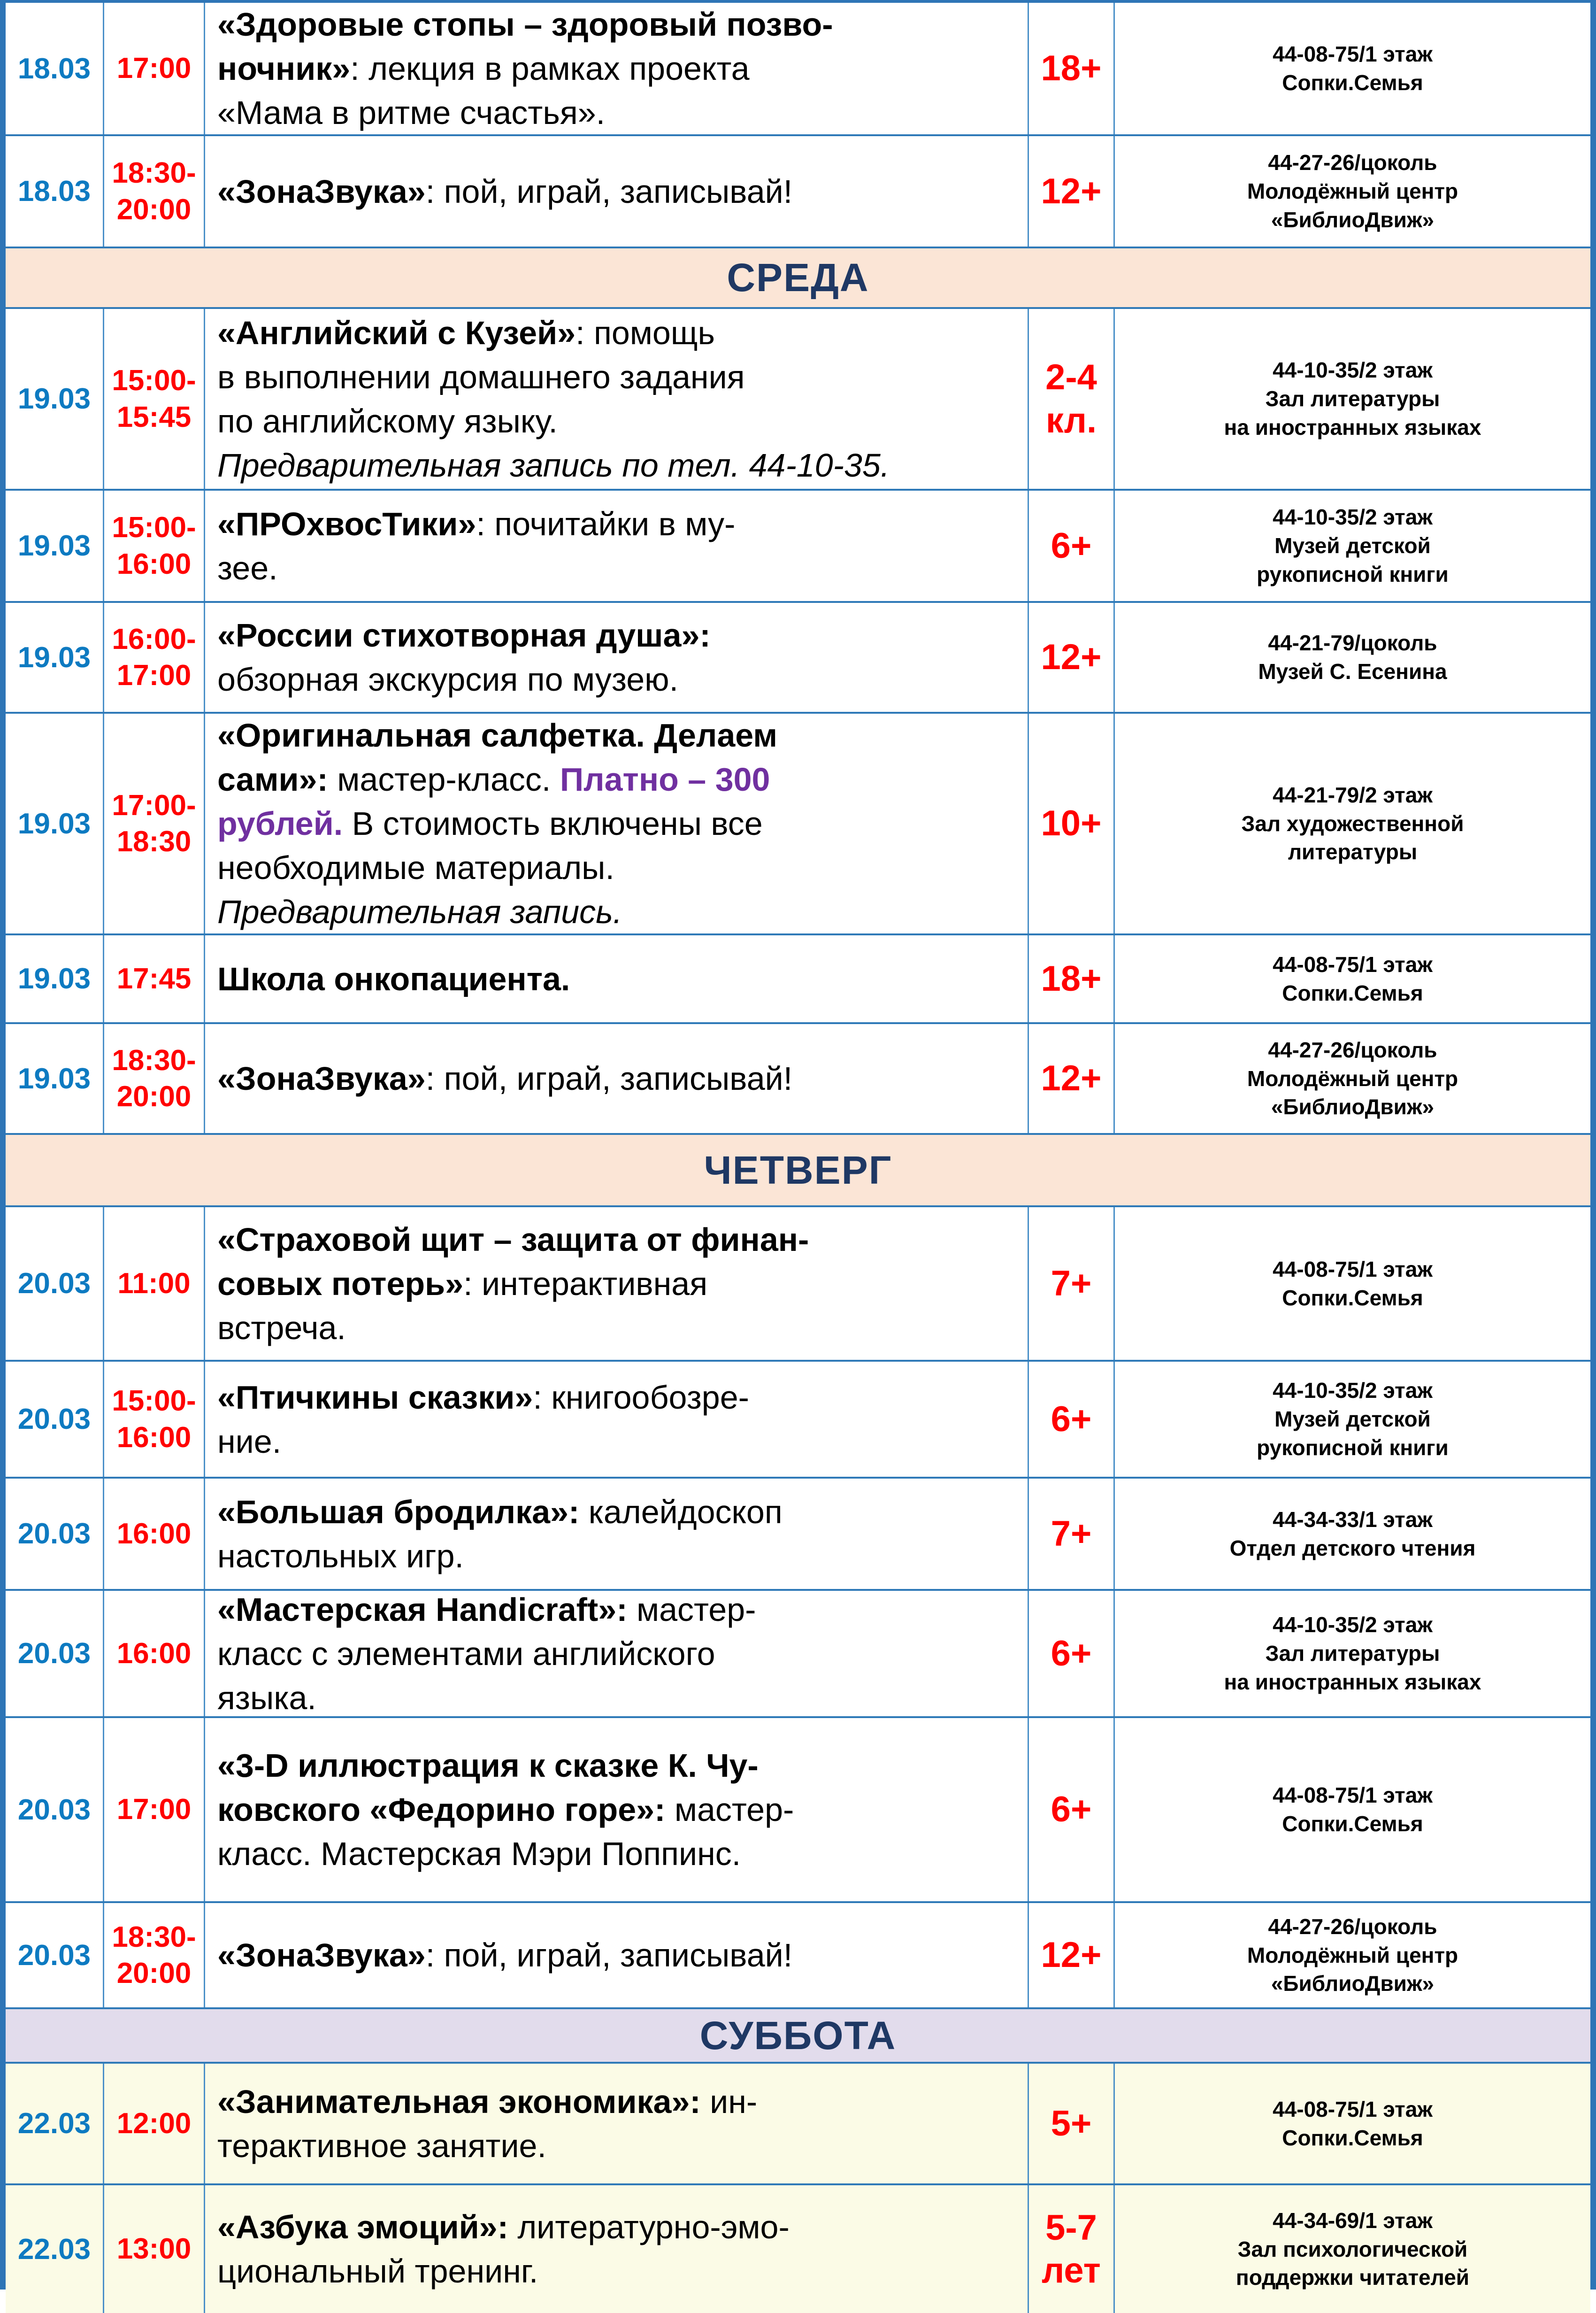 This screenshot has width=1596, height=2313. I want to click on date-cell: 18.03, so click(55, 68).